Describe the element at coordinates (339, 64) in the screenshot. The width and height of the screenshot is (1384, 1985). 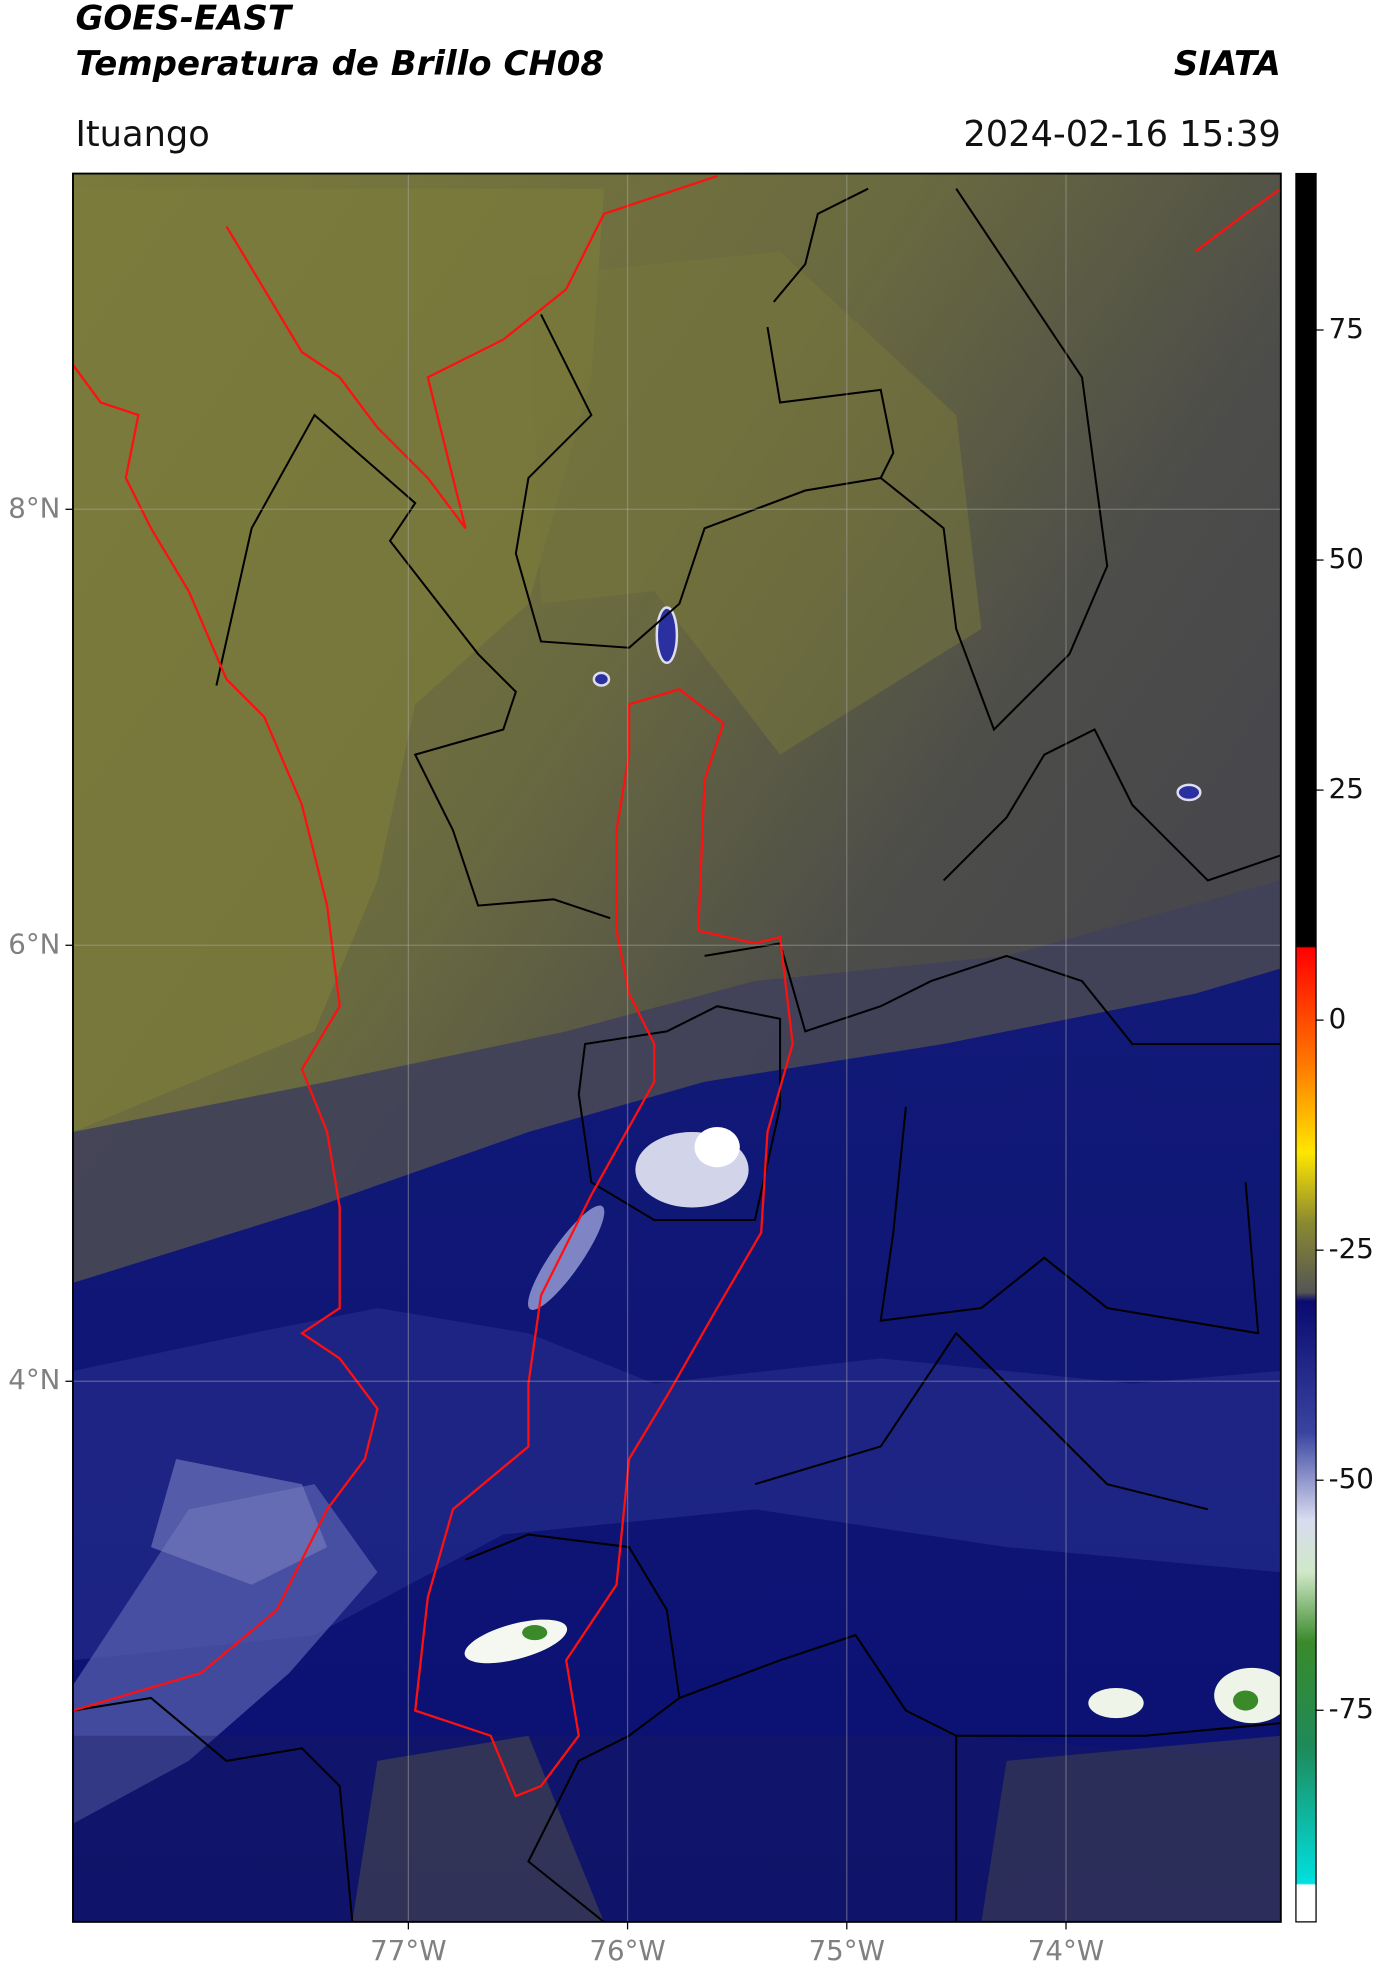
I see `subtitle: Temperatura de Brillo CH08` at that location.